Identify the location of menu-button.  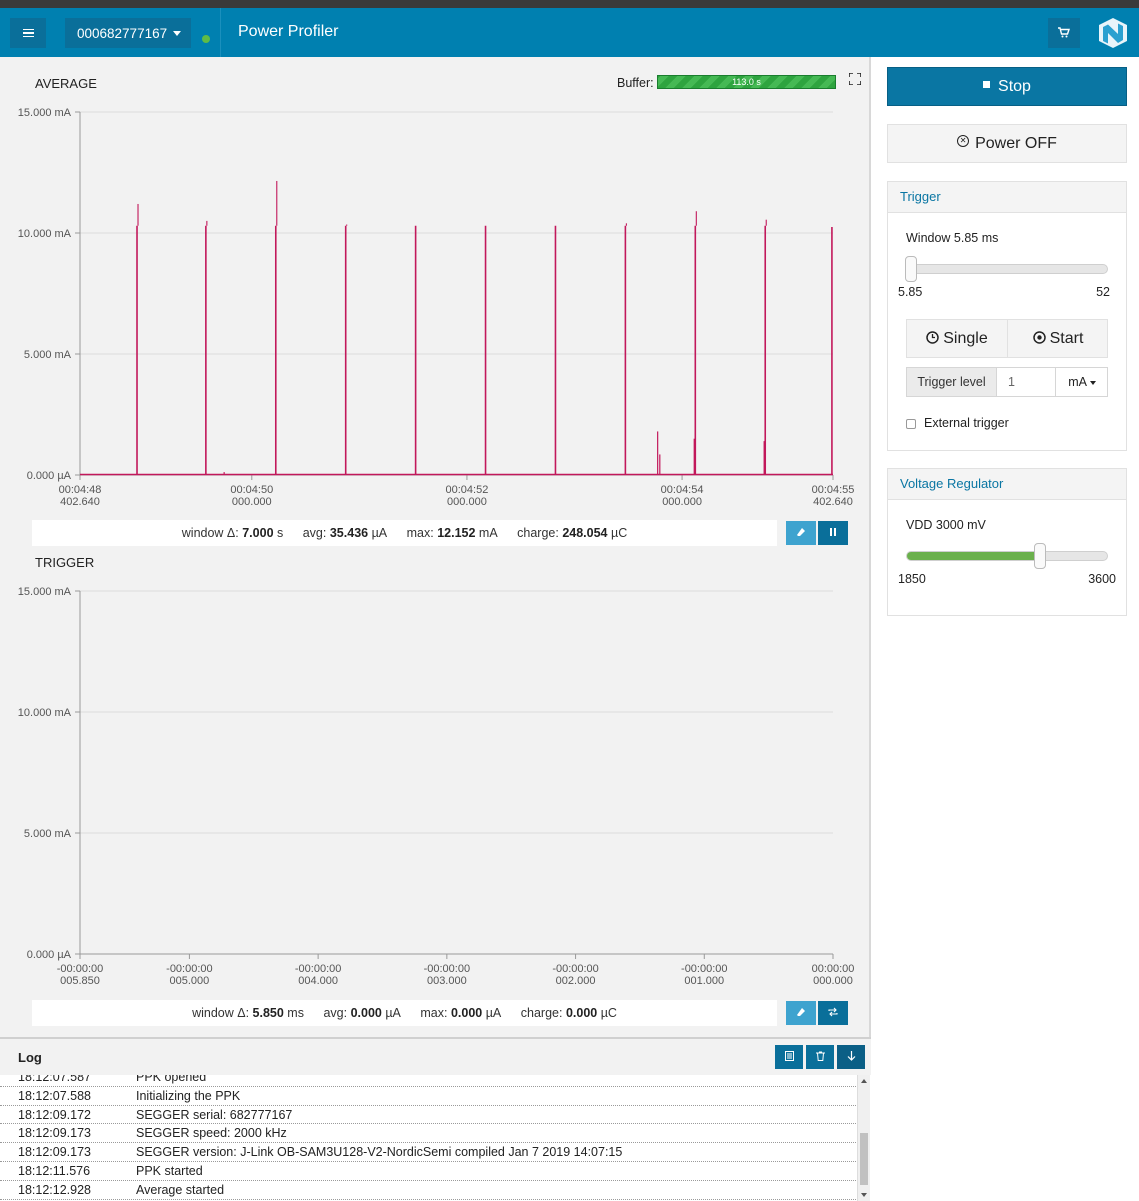
(28, 33).